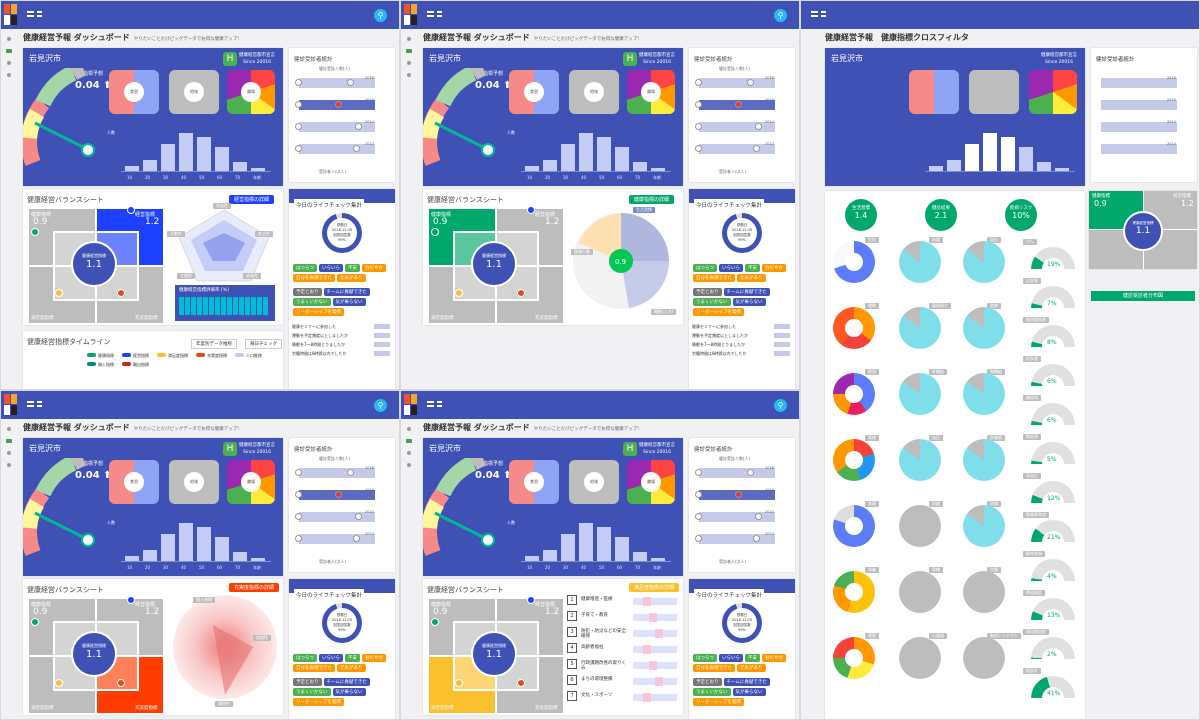  I want to click on satisfaction-detail-button: 満足度指標の詳細, so click(654, 587).